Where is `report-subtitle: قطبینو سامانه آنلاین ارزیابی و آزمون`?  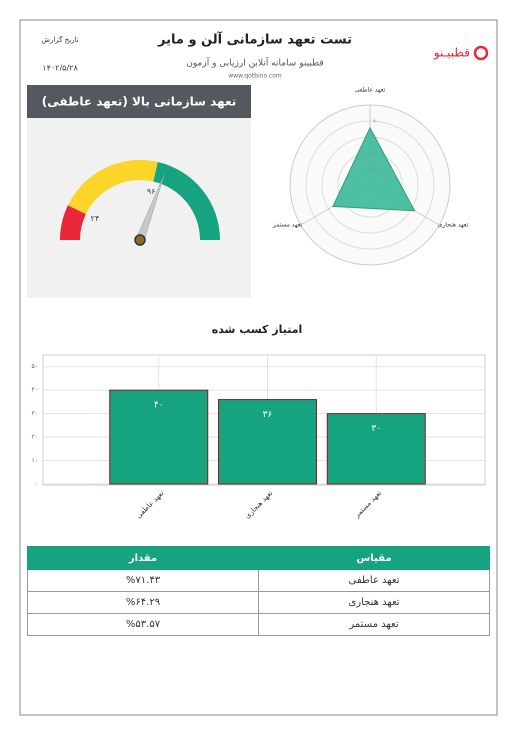
report-subtitle: قطبینو سامانه آنلاین ارزیابی و آزمون is located at coordinates (254, 63).